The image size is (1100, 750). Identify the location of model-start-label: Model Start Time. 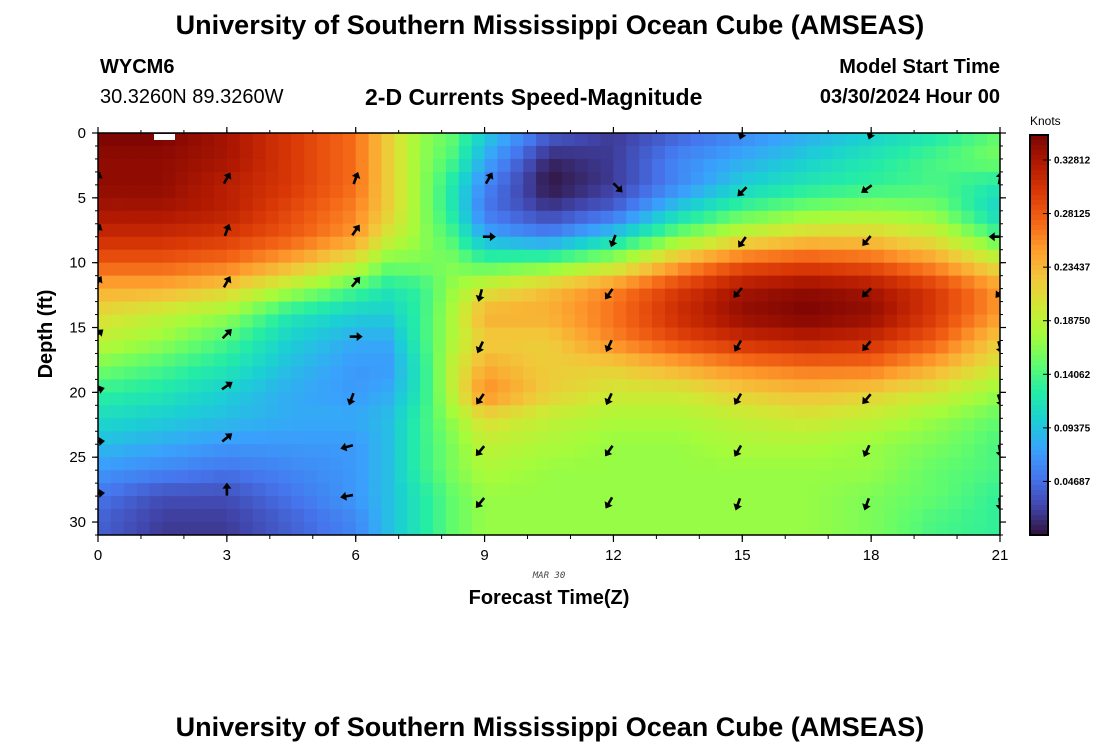
(919, 67).